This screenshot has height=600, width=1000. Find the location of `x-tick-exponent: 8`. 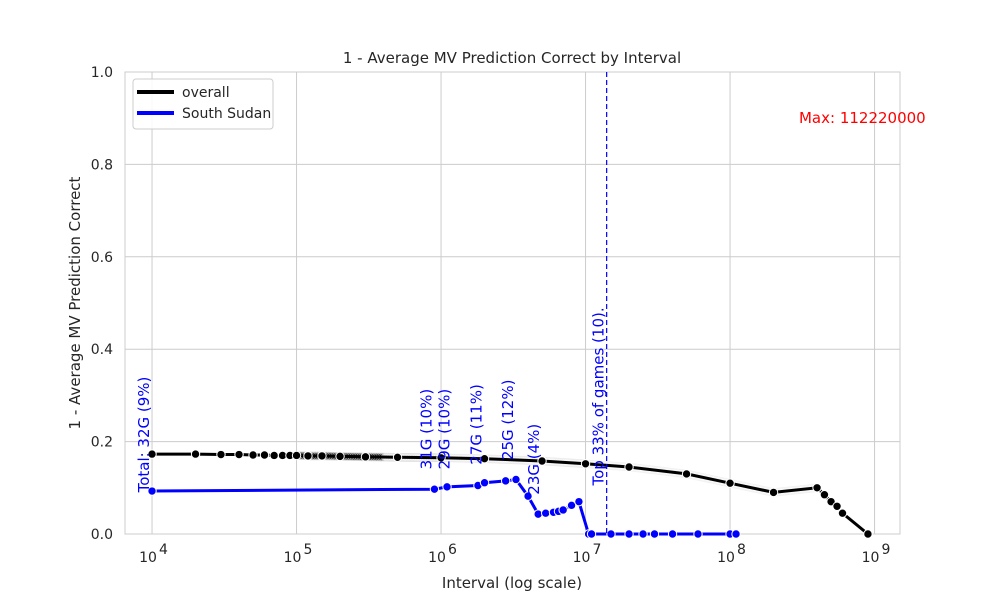

x-tick-exponent: 8 is located at coordinates (741, 550).